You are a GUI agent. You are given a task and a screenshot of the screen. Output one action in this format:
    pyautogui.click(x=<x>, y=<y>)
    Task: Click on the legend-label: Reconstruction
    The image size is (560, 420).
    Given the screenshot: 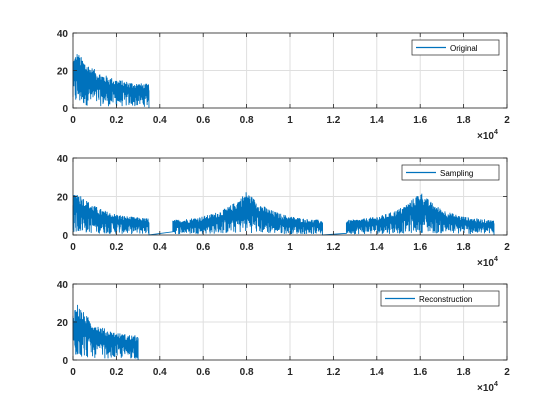 What is the action you would take?
    pyautogui.click(x=445, y=299)
    